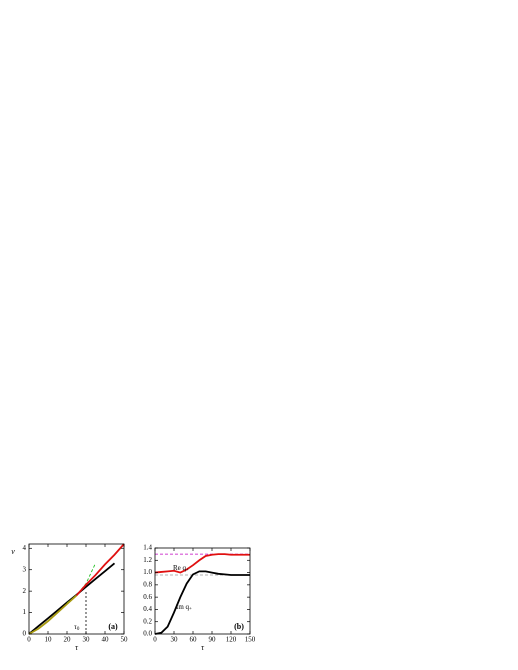 This screenshot has height=670, width=518. Describe the element at coordinates (147, 560) in the screenshot. I see `y-tick-label: 1.2` at that location.